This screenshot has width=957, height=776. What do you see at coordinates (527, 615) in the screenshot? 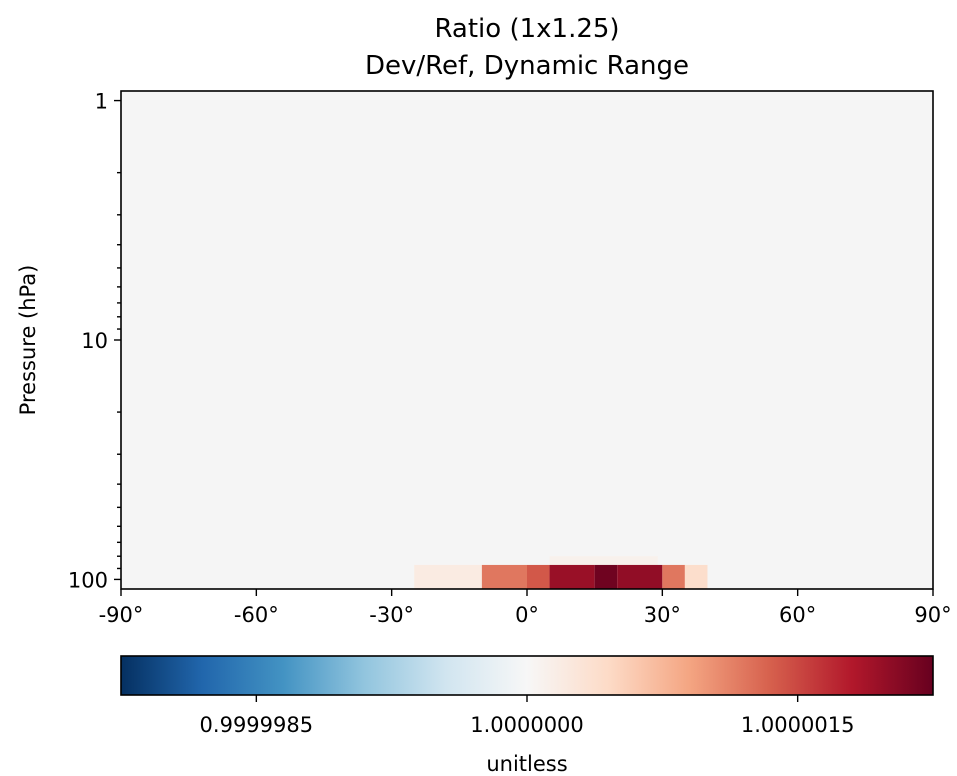
I see `x-tick-label: 0°` at bounding box center [527, 615].